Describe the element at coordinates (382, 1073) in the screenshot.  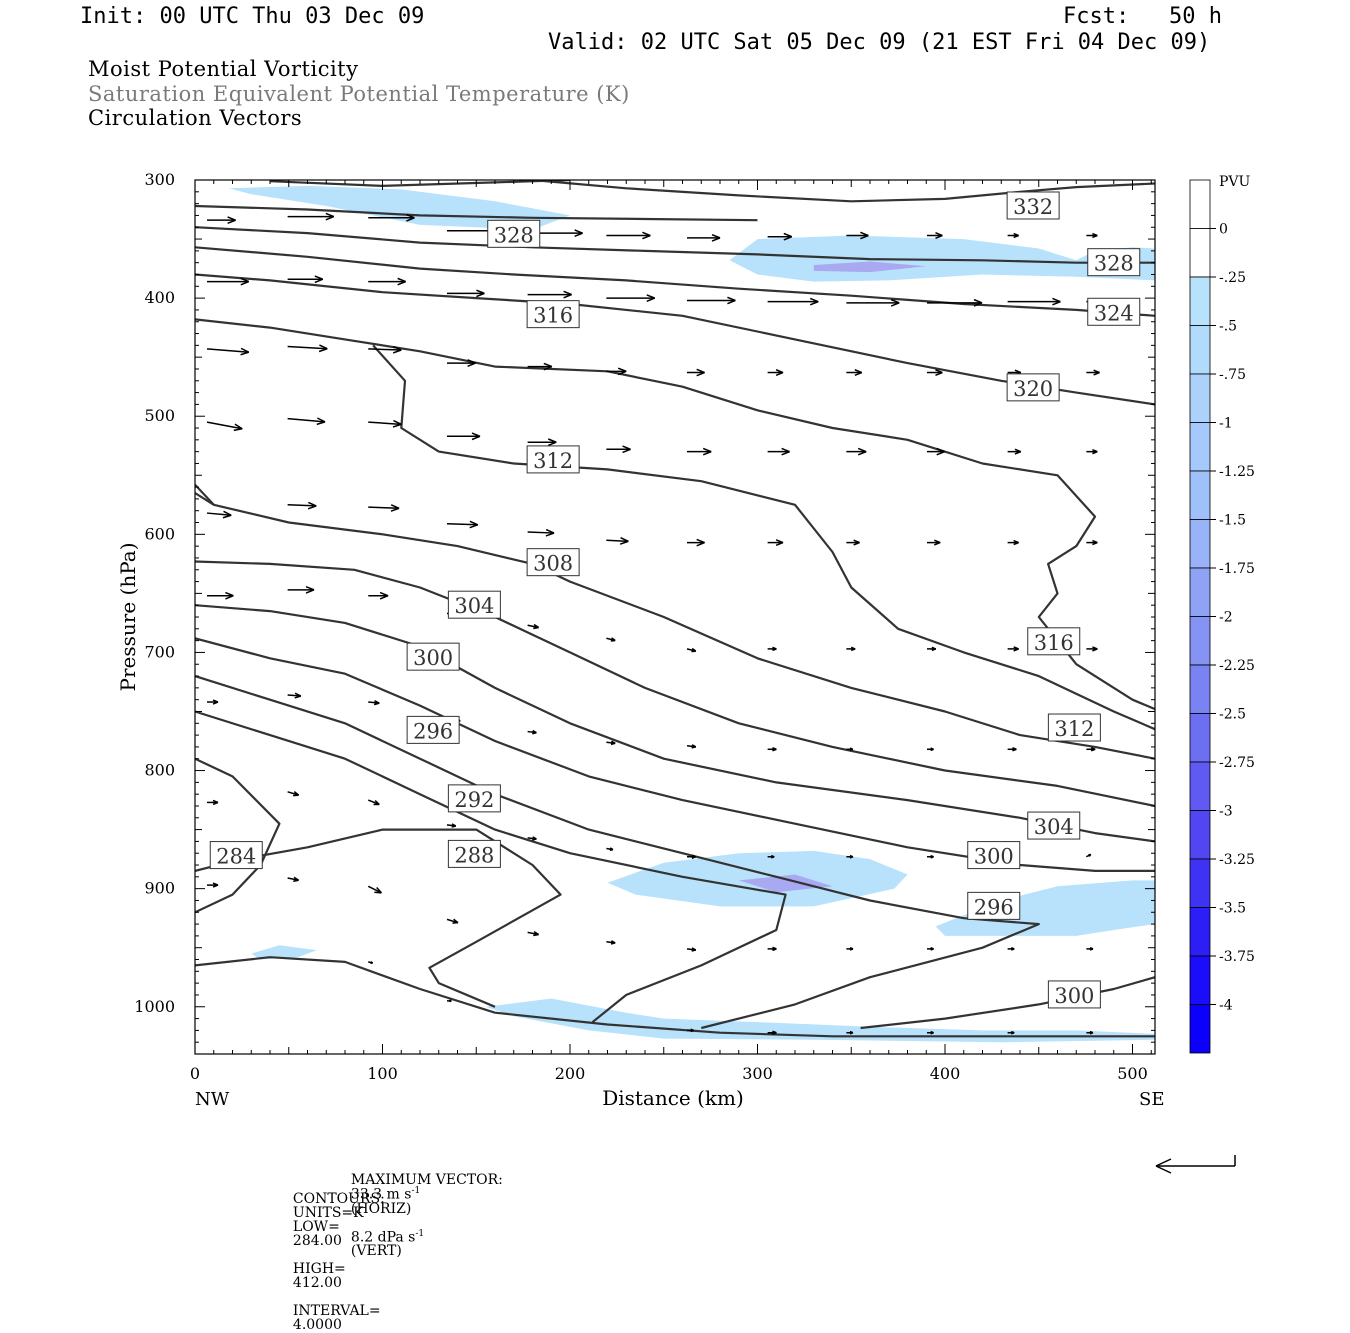
I see `x-tick-label: 100` at that location.